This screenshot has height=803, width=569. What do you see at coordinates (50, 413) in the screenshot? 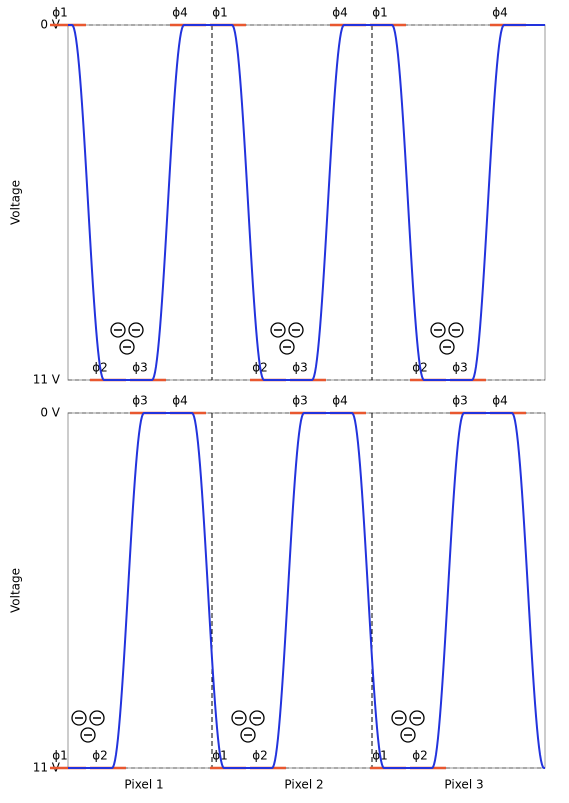
I see `y-top-label: 0 V` at bounding box center [50, 413].